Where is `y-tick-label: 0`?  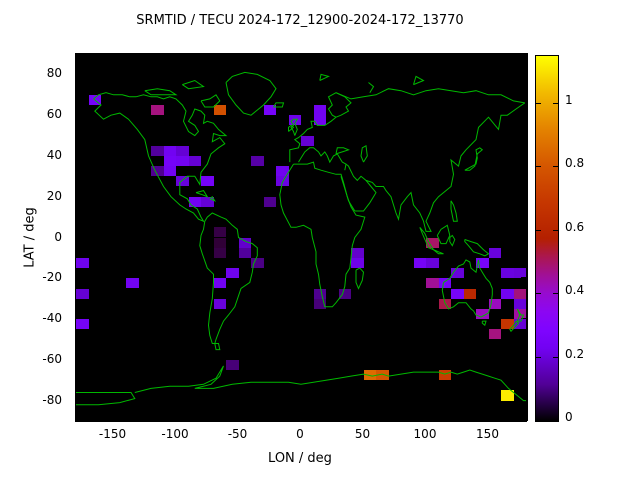
y-tick-label: 0 is located at coordinates (58, 236).